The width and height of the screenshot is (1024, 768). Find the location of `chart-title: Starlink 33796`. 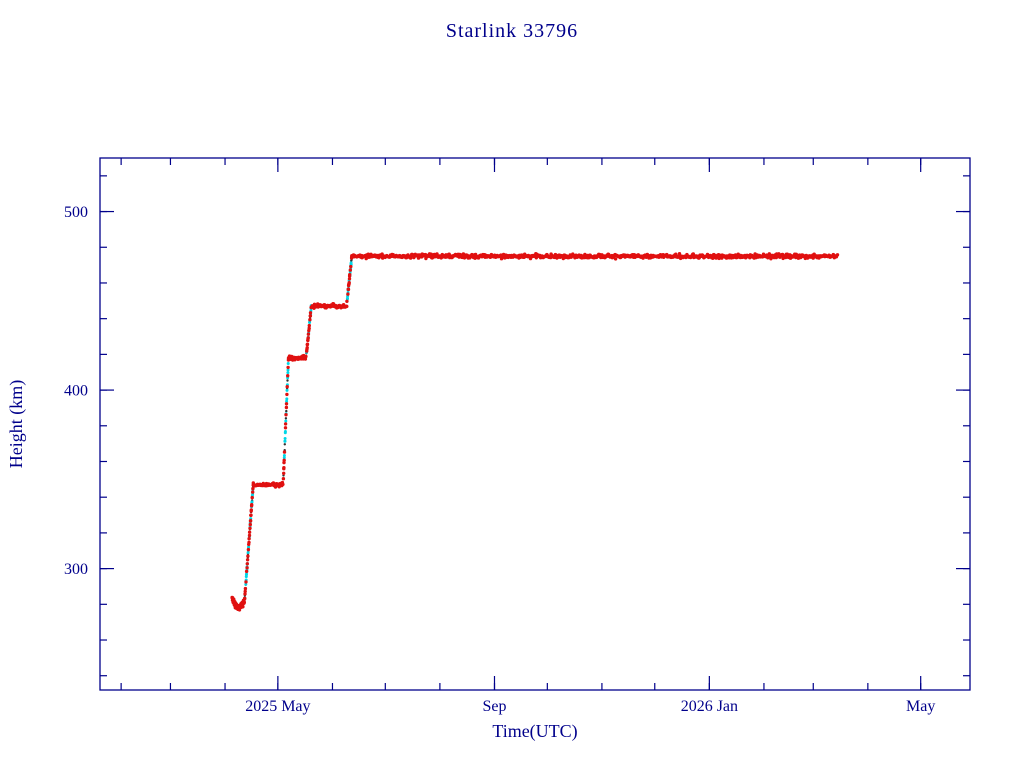

chart-title: Starlink 33796 is located at coordinates (512, 31).